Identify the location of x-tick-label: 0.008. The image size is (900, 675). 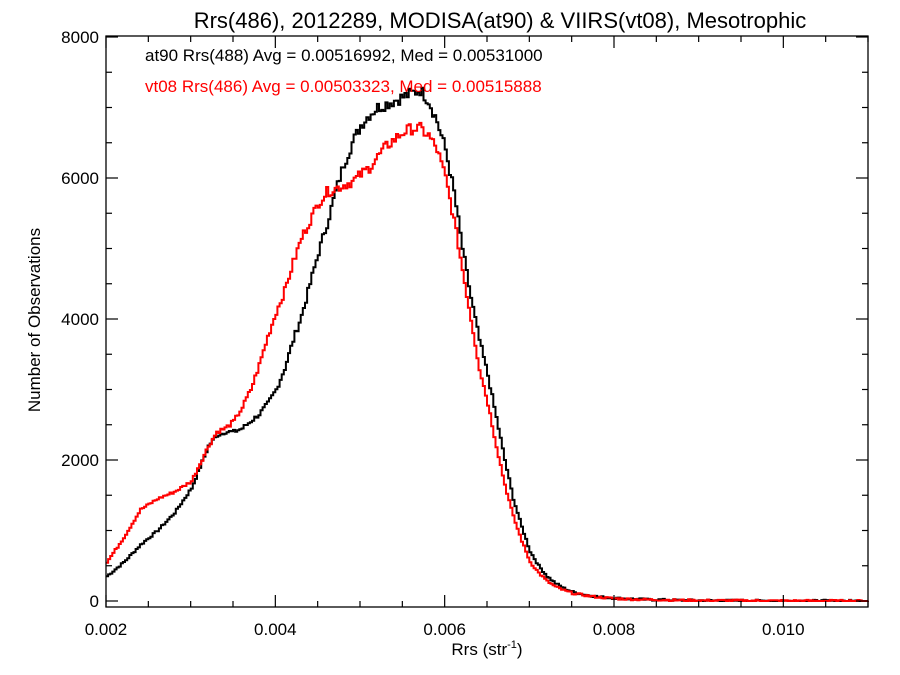
(614, 629).